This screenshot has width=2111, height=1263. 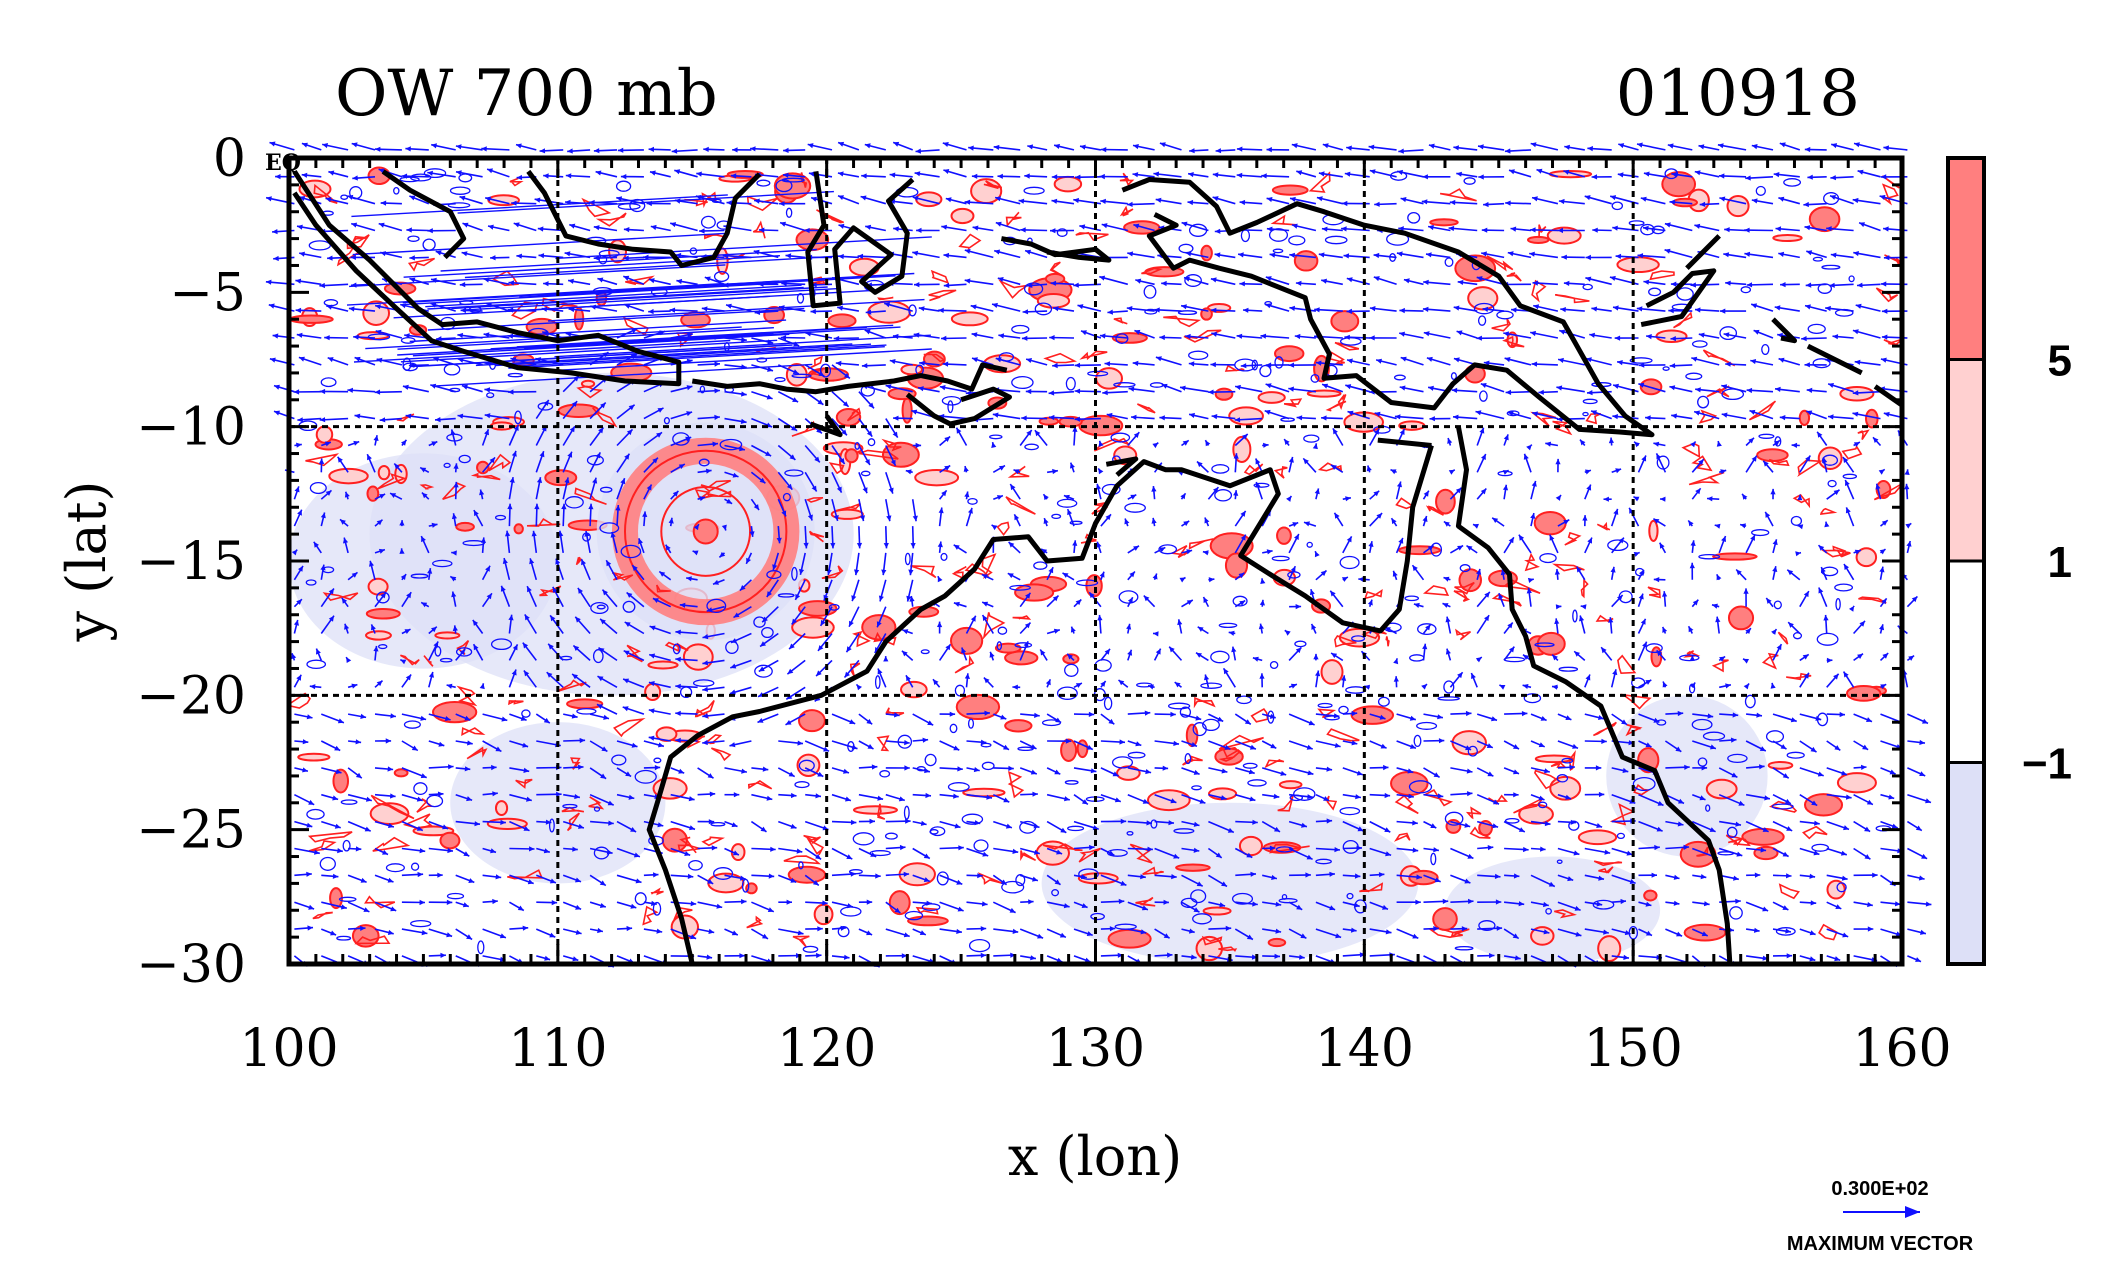 I want to click on y-tick-label: −5, so click(x=207, y=293).